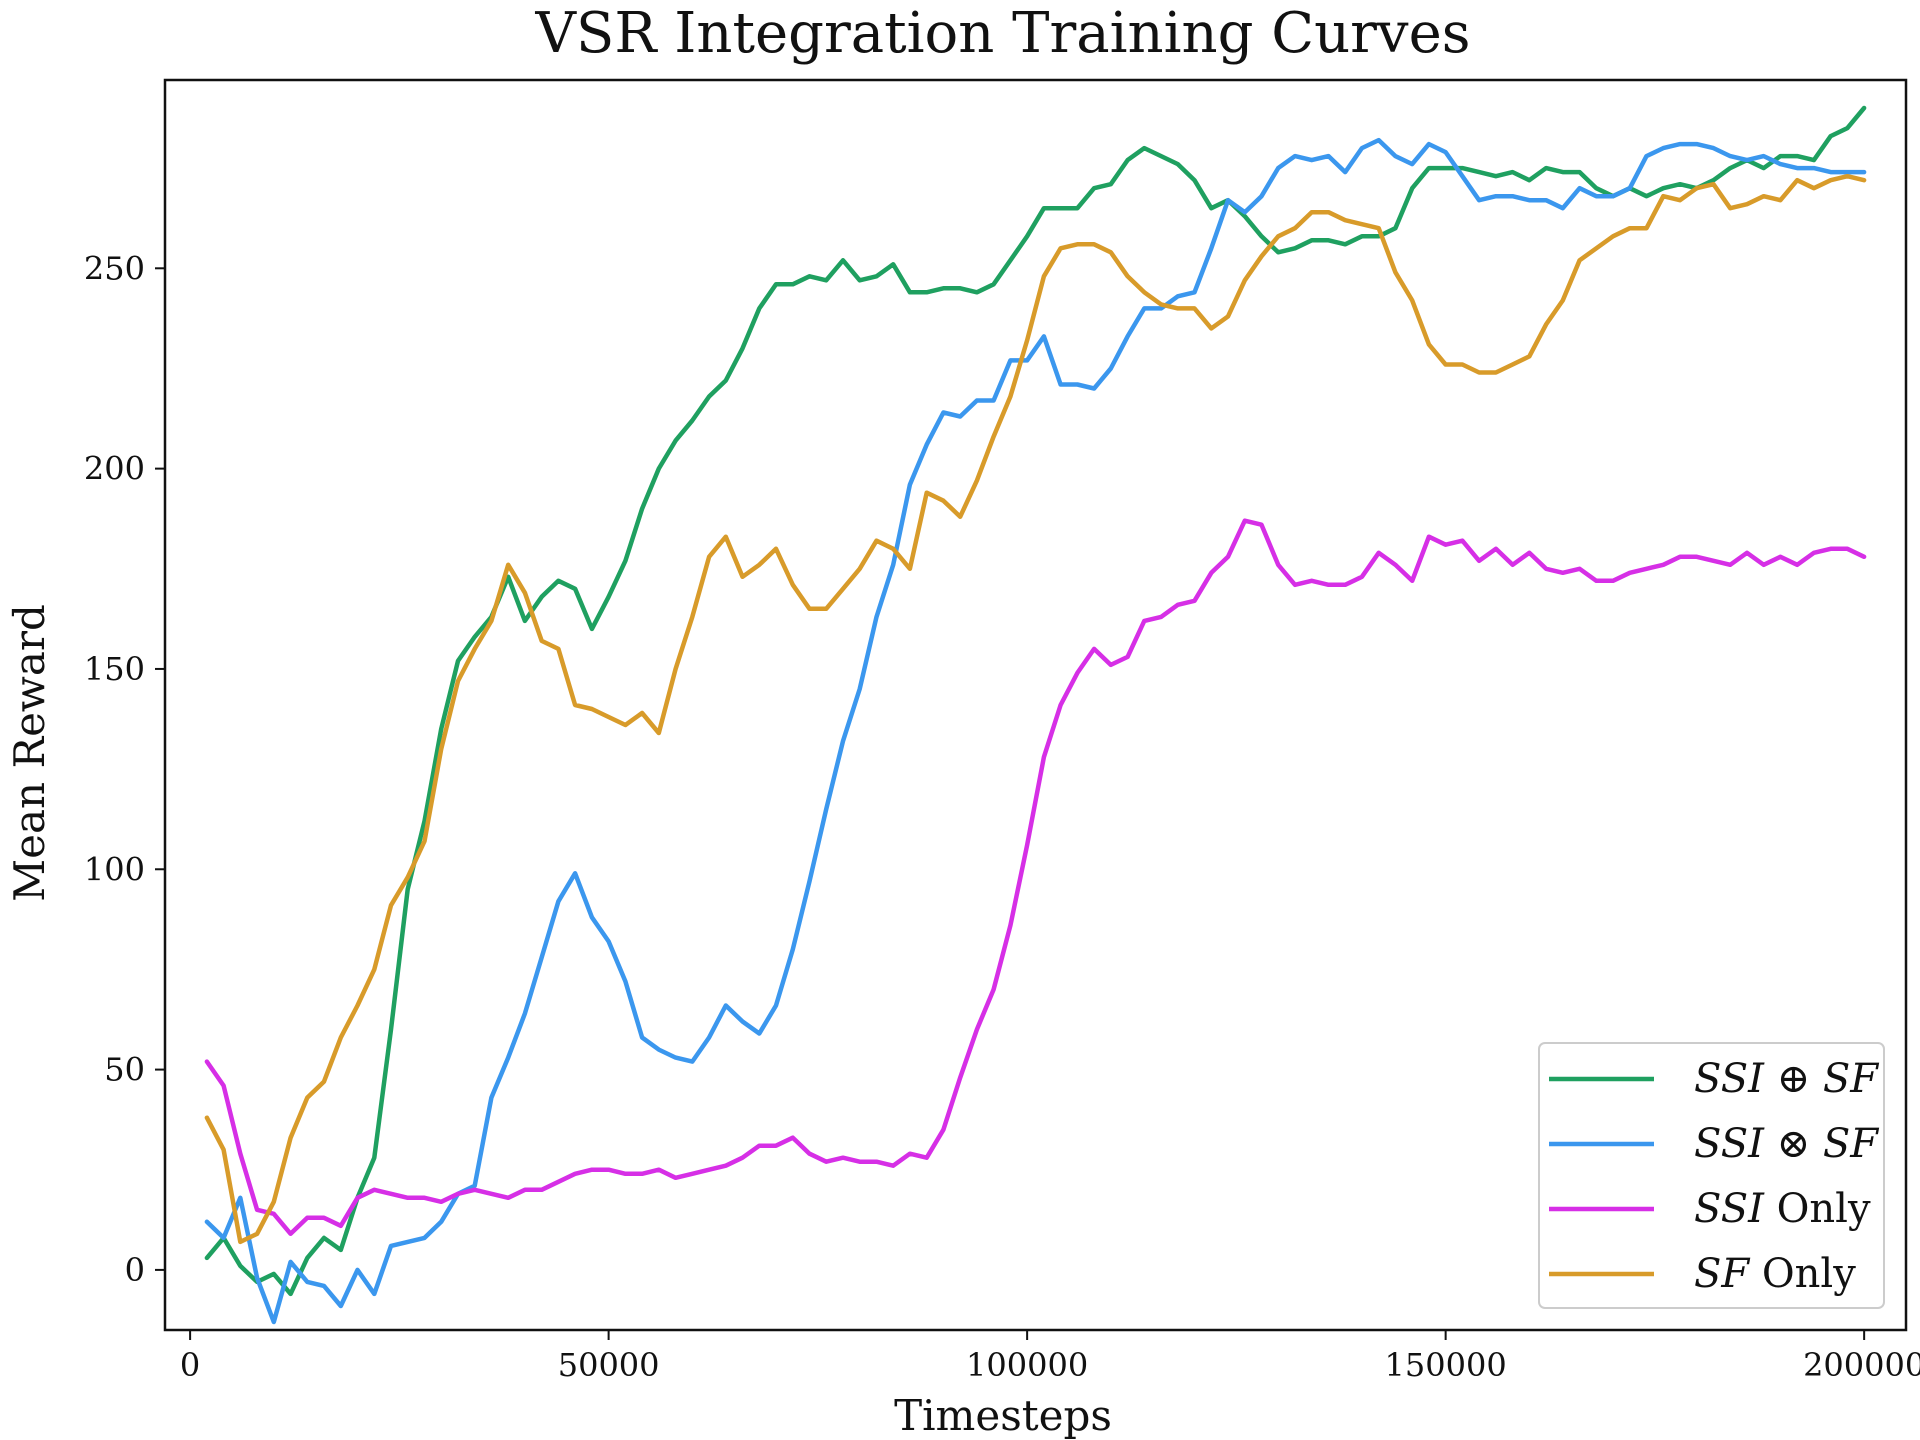  Describe the element at coordinates (29, 753) in the screenshot. I see `y-axis-label: Mean Reward` at that location.